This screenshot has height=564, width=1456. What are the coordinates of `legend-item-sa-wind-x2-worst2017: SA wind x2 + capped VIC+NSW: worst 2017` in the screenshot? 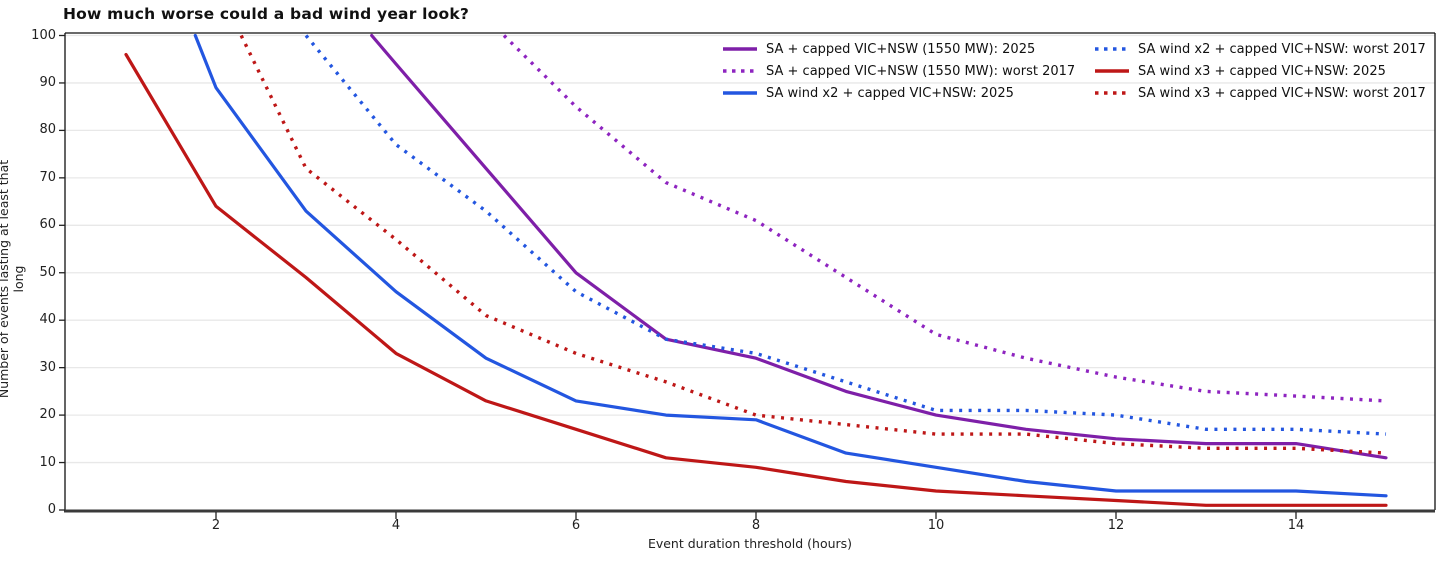 It's located at (1260, 49).